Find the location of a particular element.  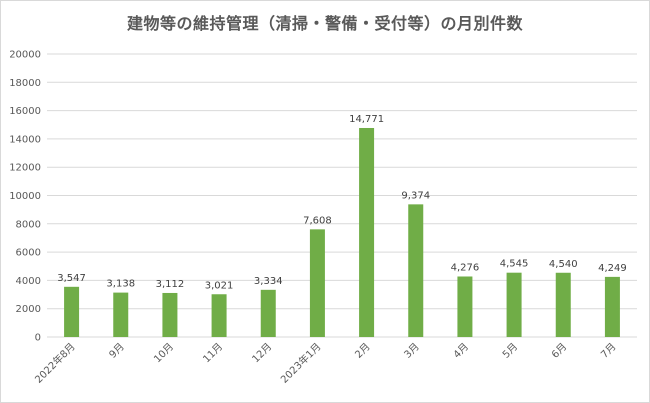

x-tick-label-12: 7月 is located at coordinates (608, 351).